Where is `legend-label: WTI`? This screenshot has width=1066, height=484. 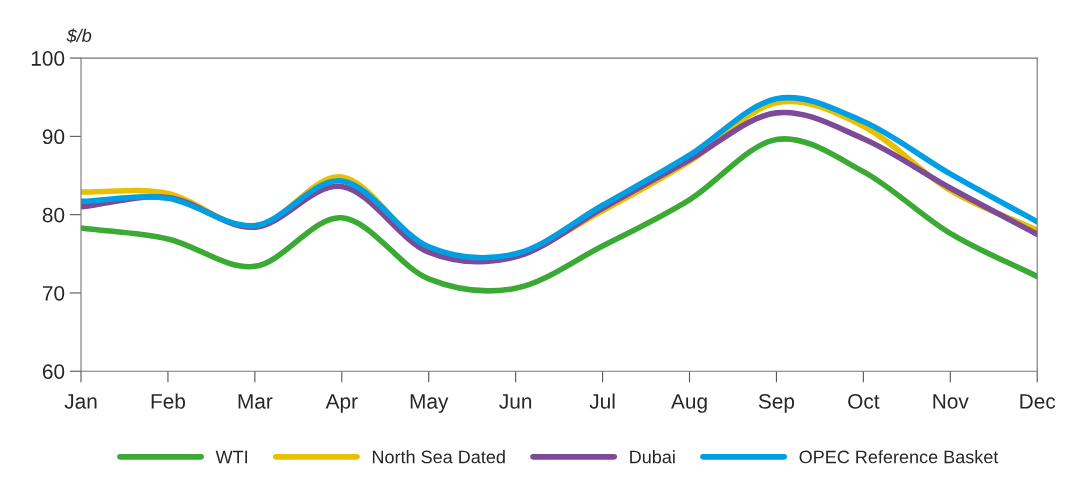
legend-label: WTI is located at coordinates (231, 457).